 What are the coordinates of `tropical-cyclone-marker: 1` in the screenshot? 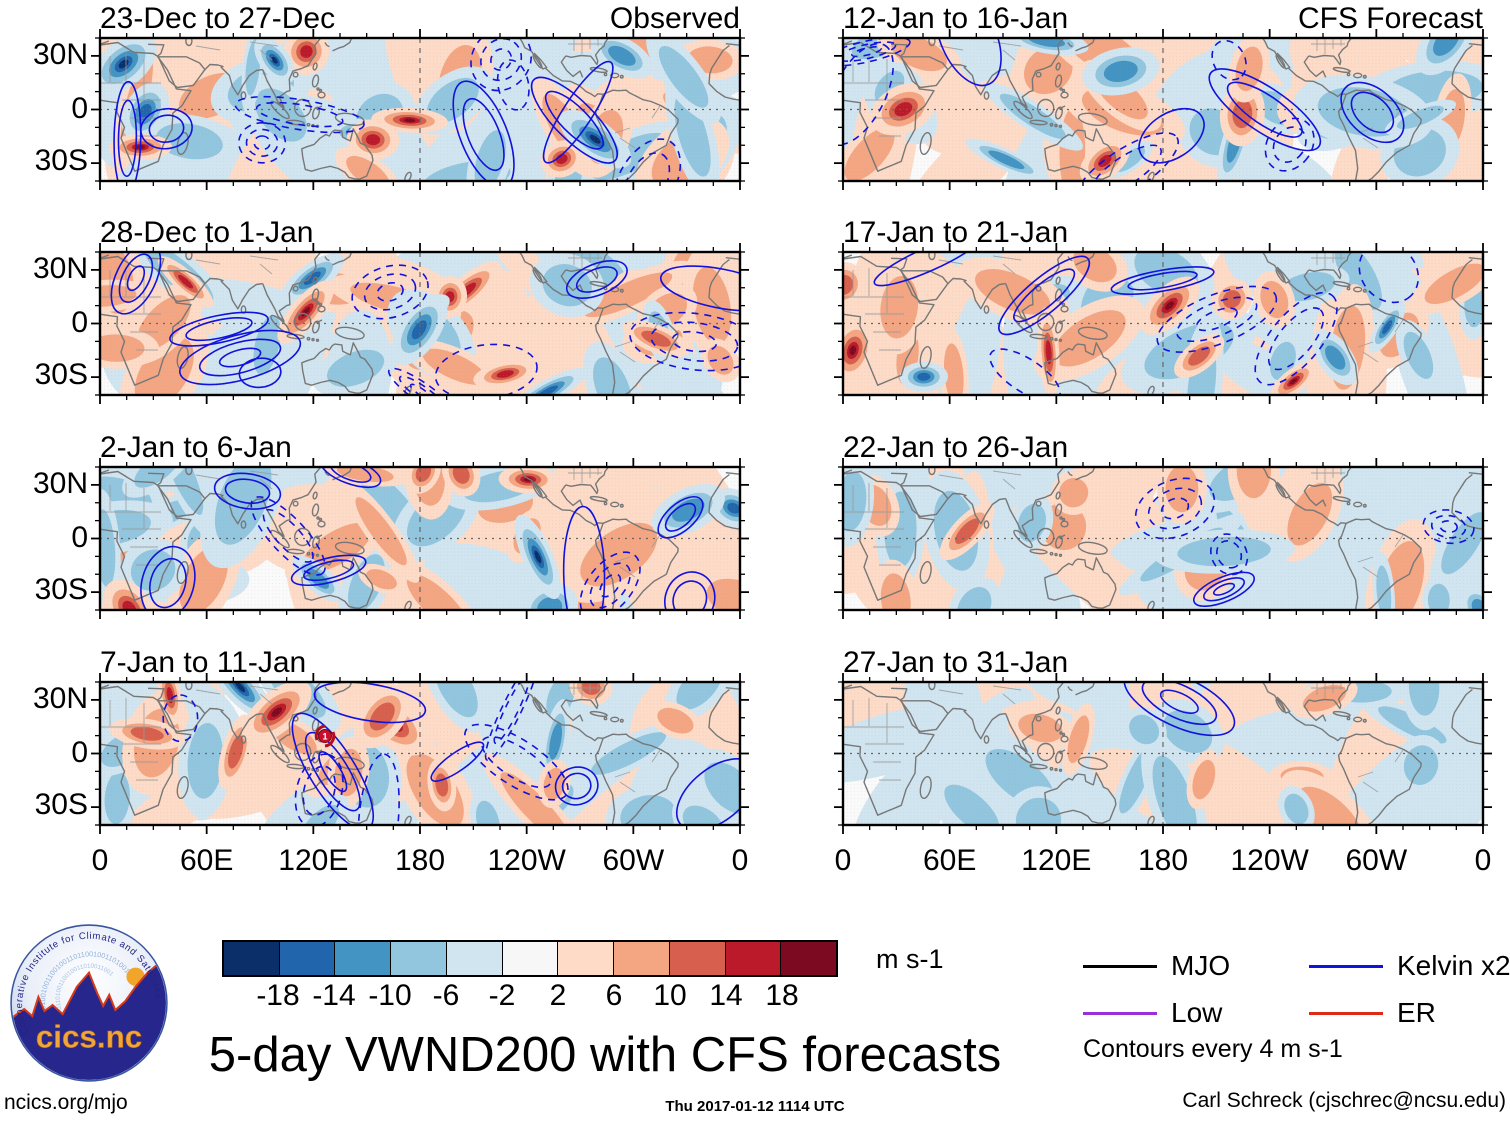 It's located at (325, 736).